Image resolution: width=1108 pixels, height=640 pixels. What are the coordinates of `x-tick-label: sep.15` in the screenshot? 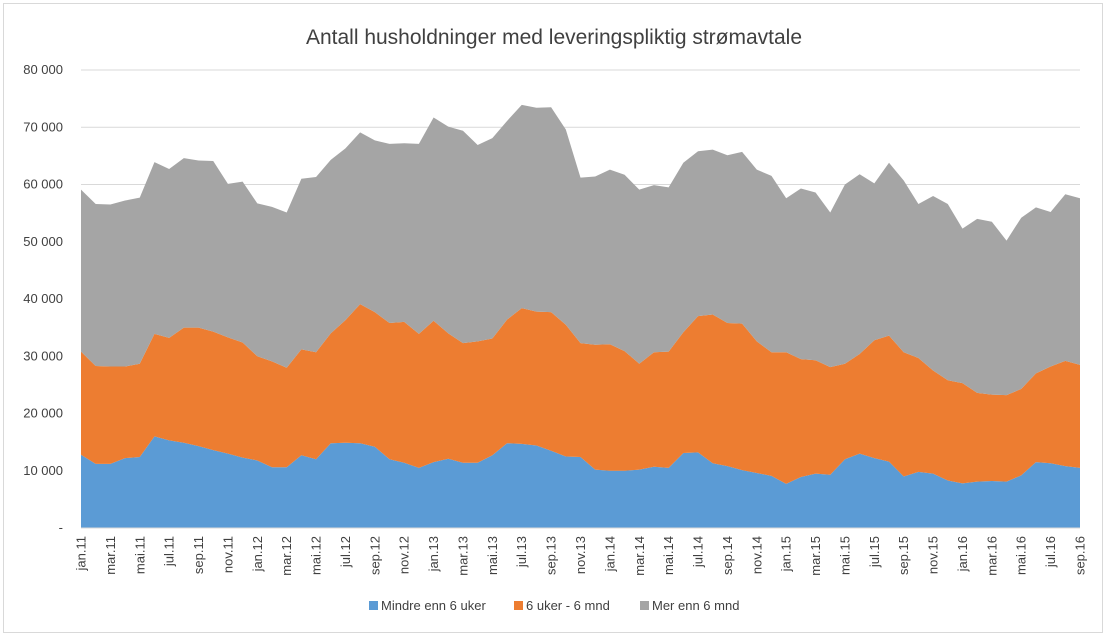 It's located at (903, 555).